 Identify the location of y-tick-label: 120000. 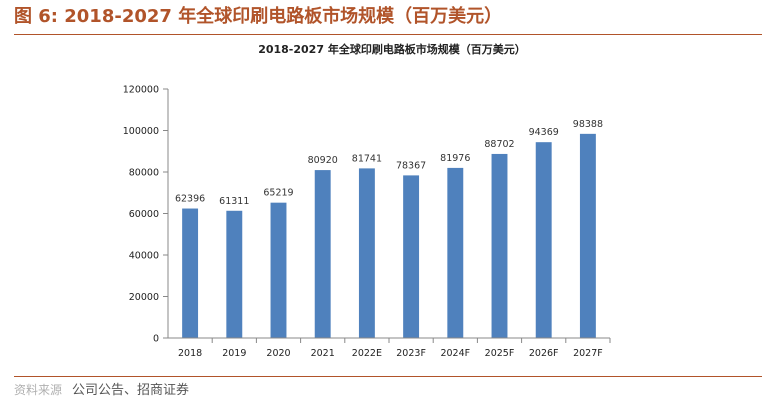
(141, 90).